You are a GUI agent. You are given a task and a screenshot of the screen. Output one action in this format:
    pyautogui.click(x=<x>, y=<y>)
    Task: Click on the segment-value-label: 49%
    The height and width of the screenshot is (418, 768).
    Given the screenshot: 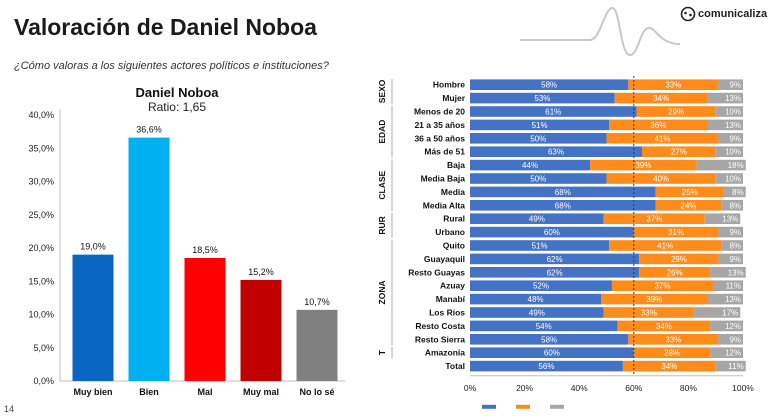 What is the action you would take?
    pyautogui.click(x=537, y=313)
    